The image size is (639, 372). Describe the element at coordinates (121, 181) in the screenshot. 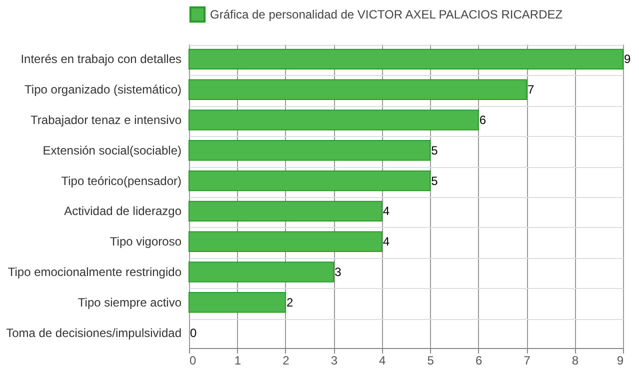

I see `y-tick-label: Tipo teórico(pensador)` at that location.